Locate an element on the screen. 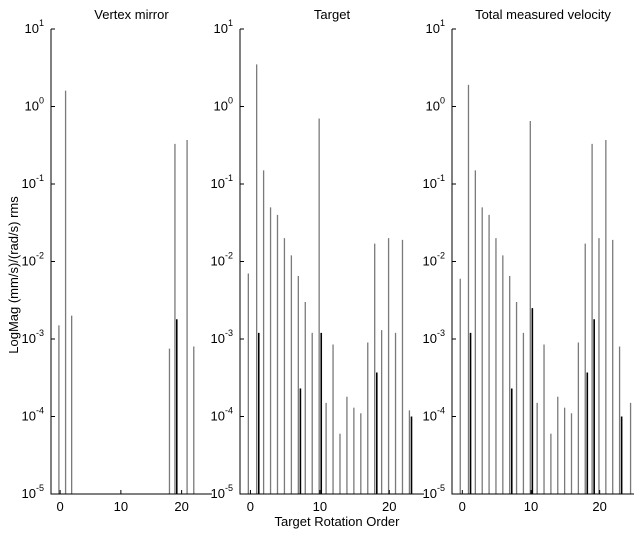  chart-title: Target is located at coordinates (332, 14).